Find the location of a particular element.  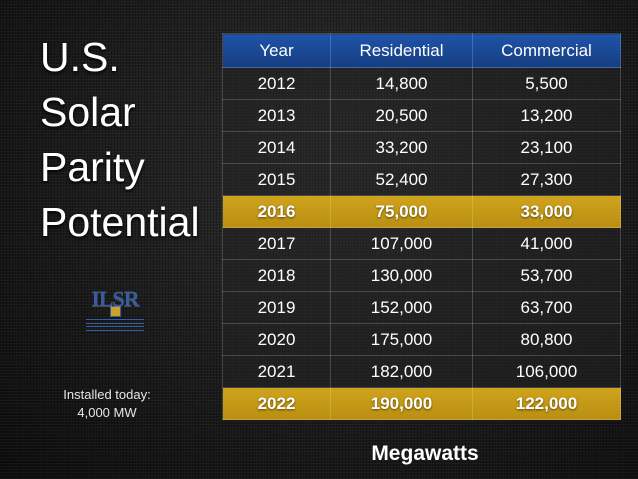

commercial-cell: 41,000 is located at coordinates (546, 243).